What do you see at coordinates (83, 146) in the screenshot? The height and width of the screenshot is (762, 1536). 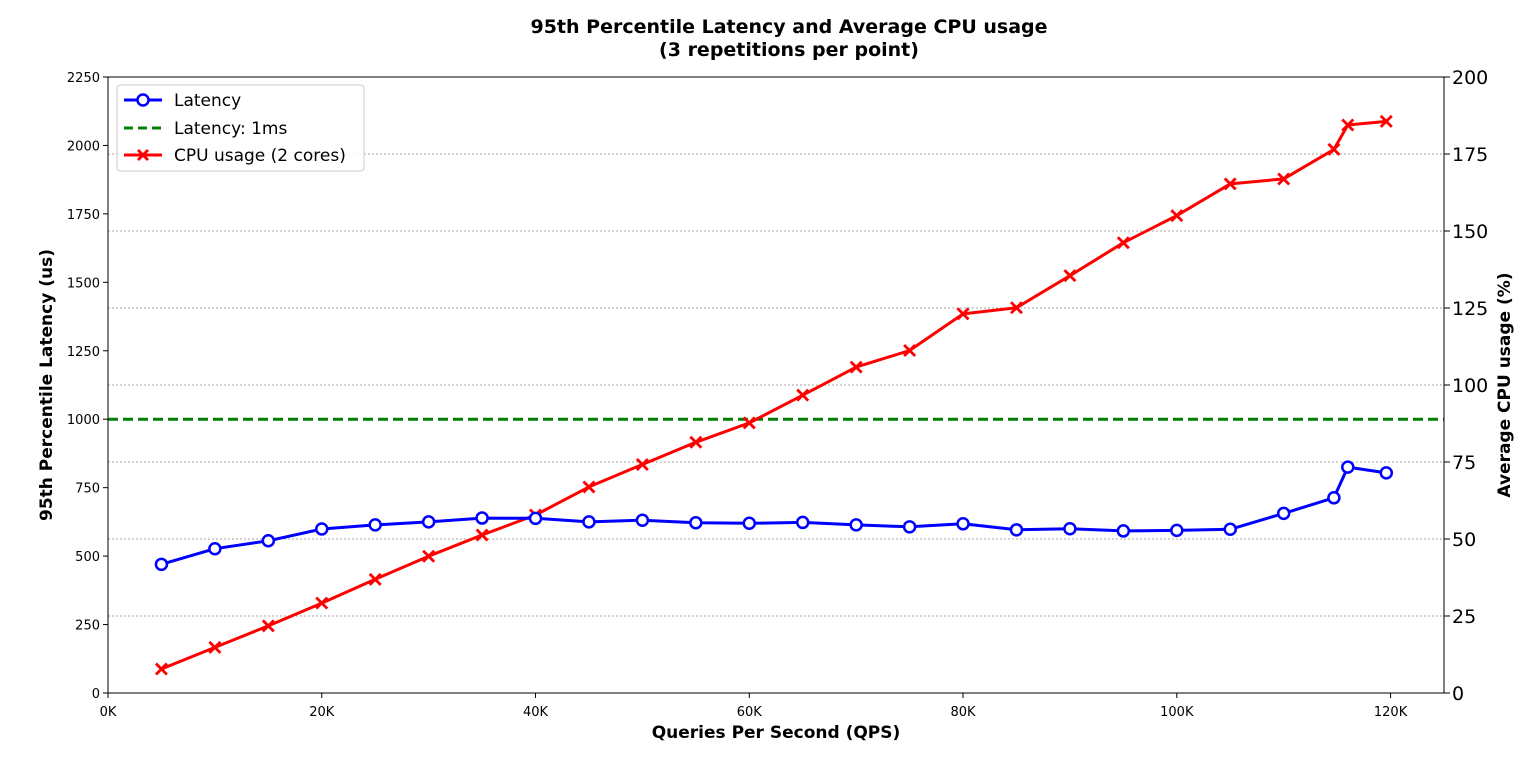 I see `left-tick-label: 2000` at bounding box center [83, 146].